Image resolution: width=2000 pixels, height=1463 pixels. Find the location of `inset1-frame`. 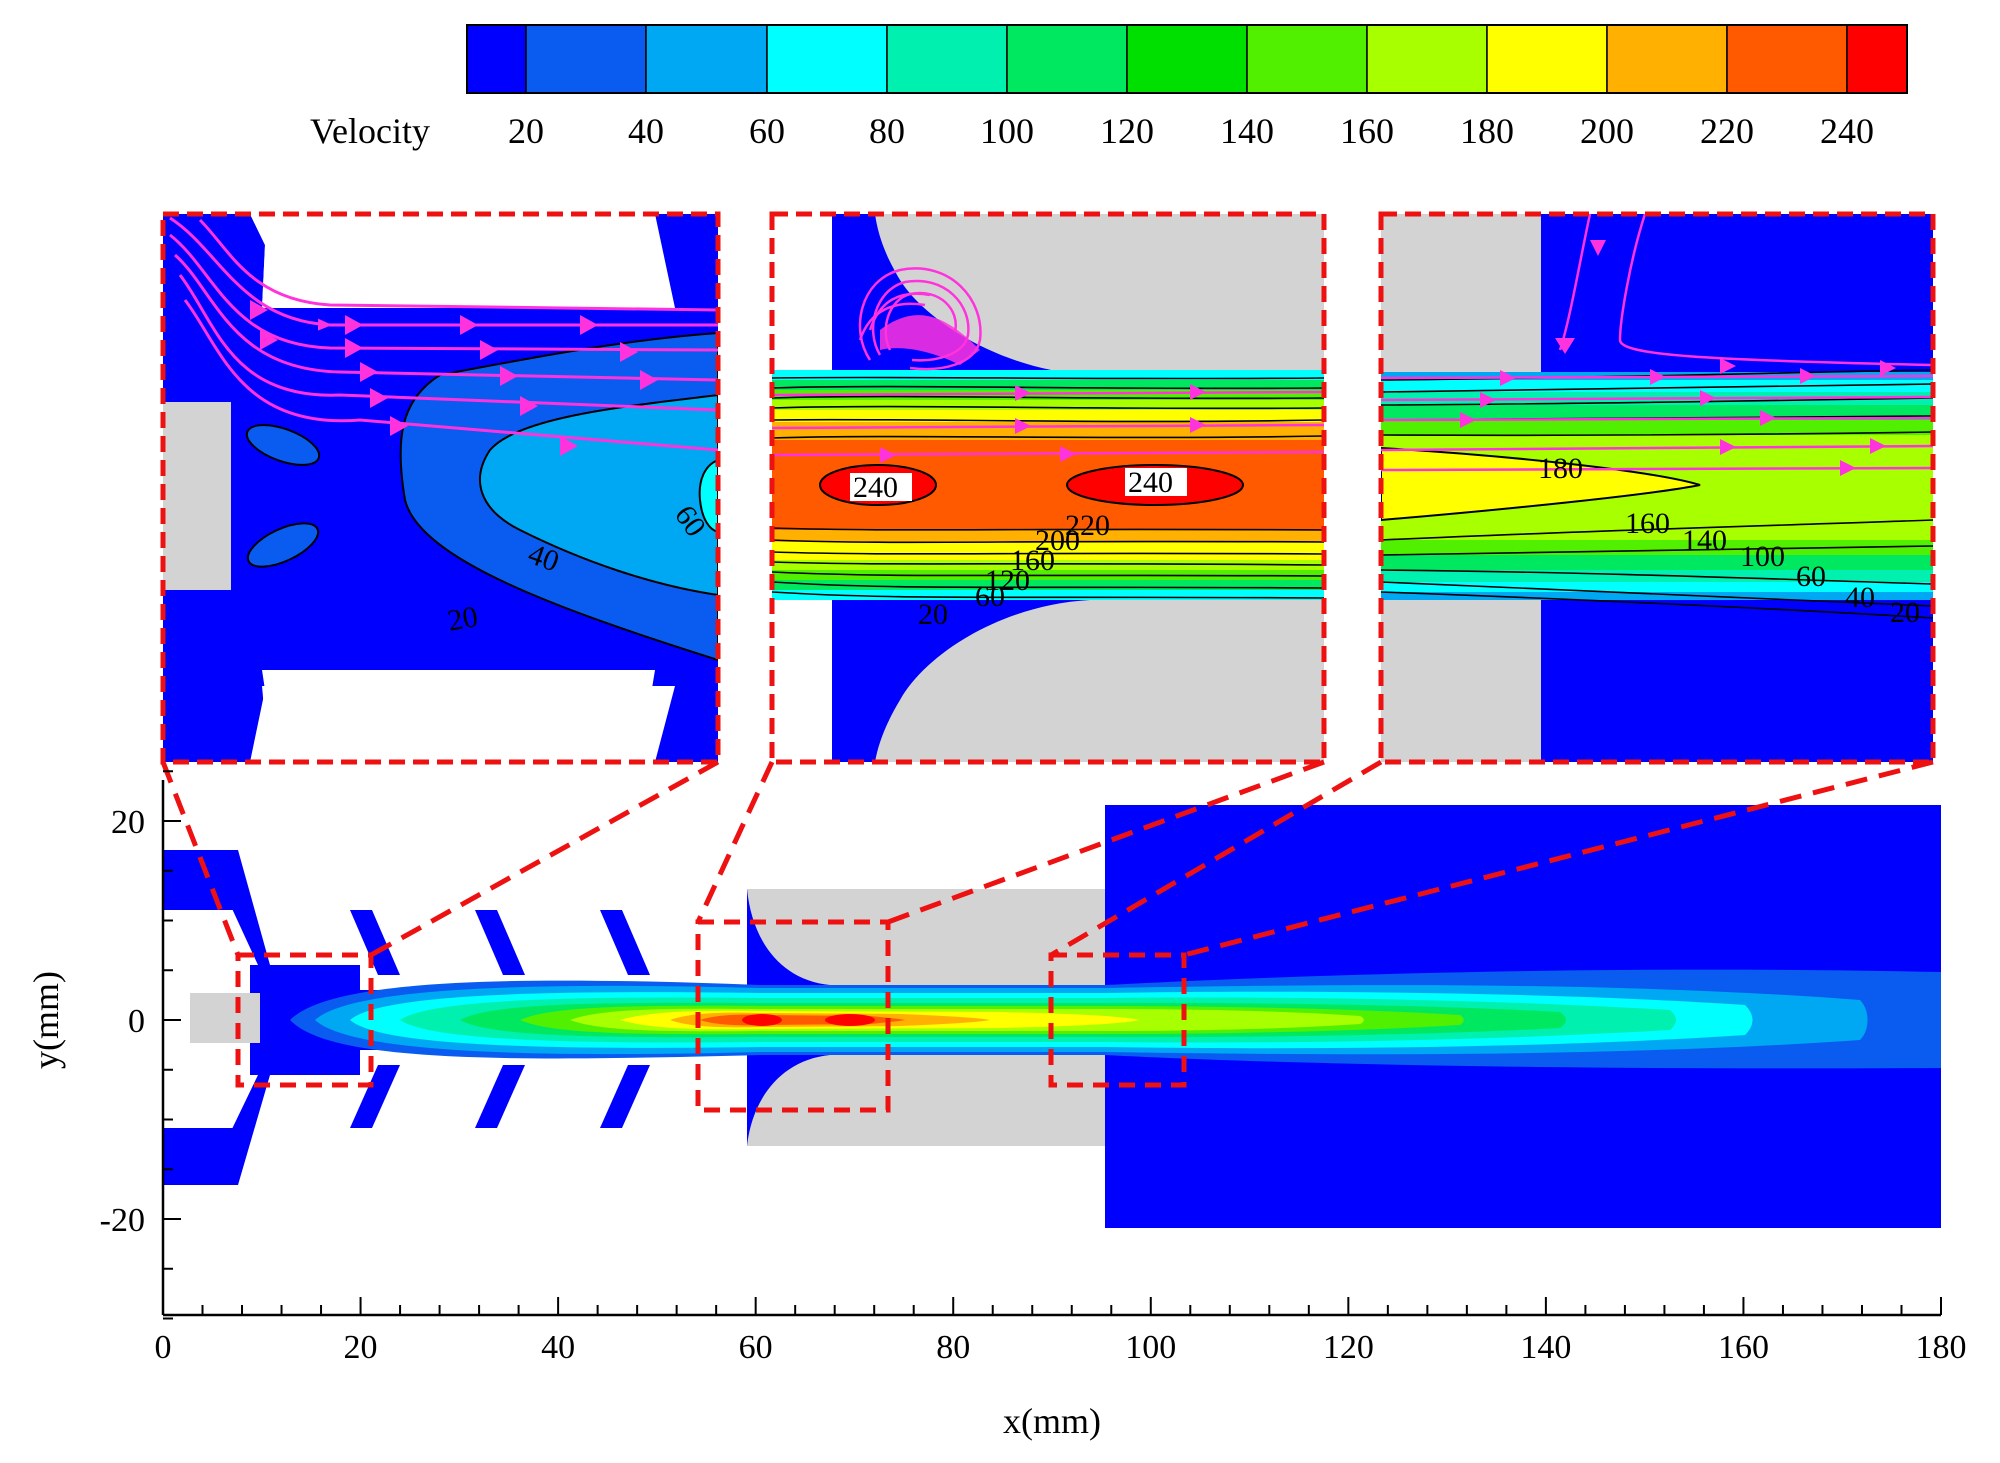

inset1-frame is located at coordinates (440, 488).